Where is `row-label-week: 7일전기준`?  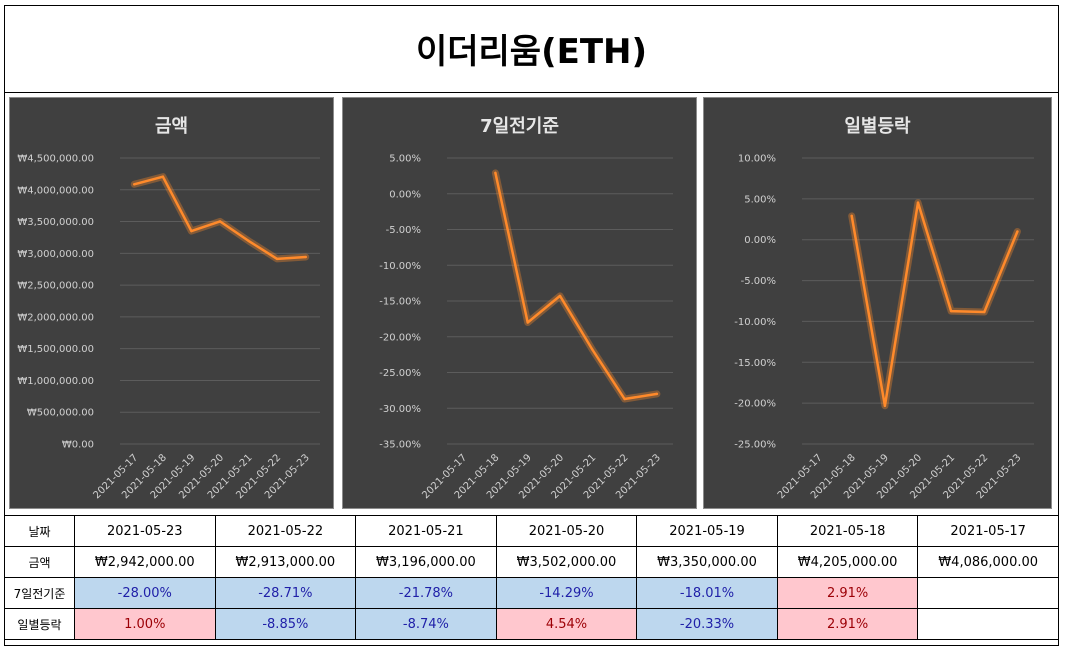 row-label-week: 7일전기준 is located at coordinates (39, 593).